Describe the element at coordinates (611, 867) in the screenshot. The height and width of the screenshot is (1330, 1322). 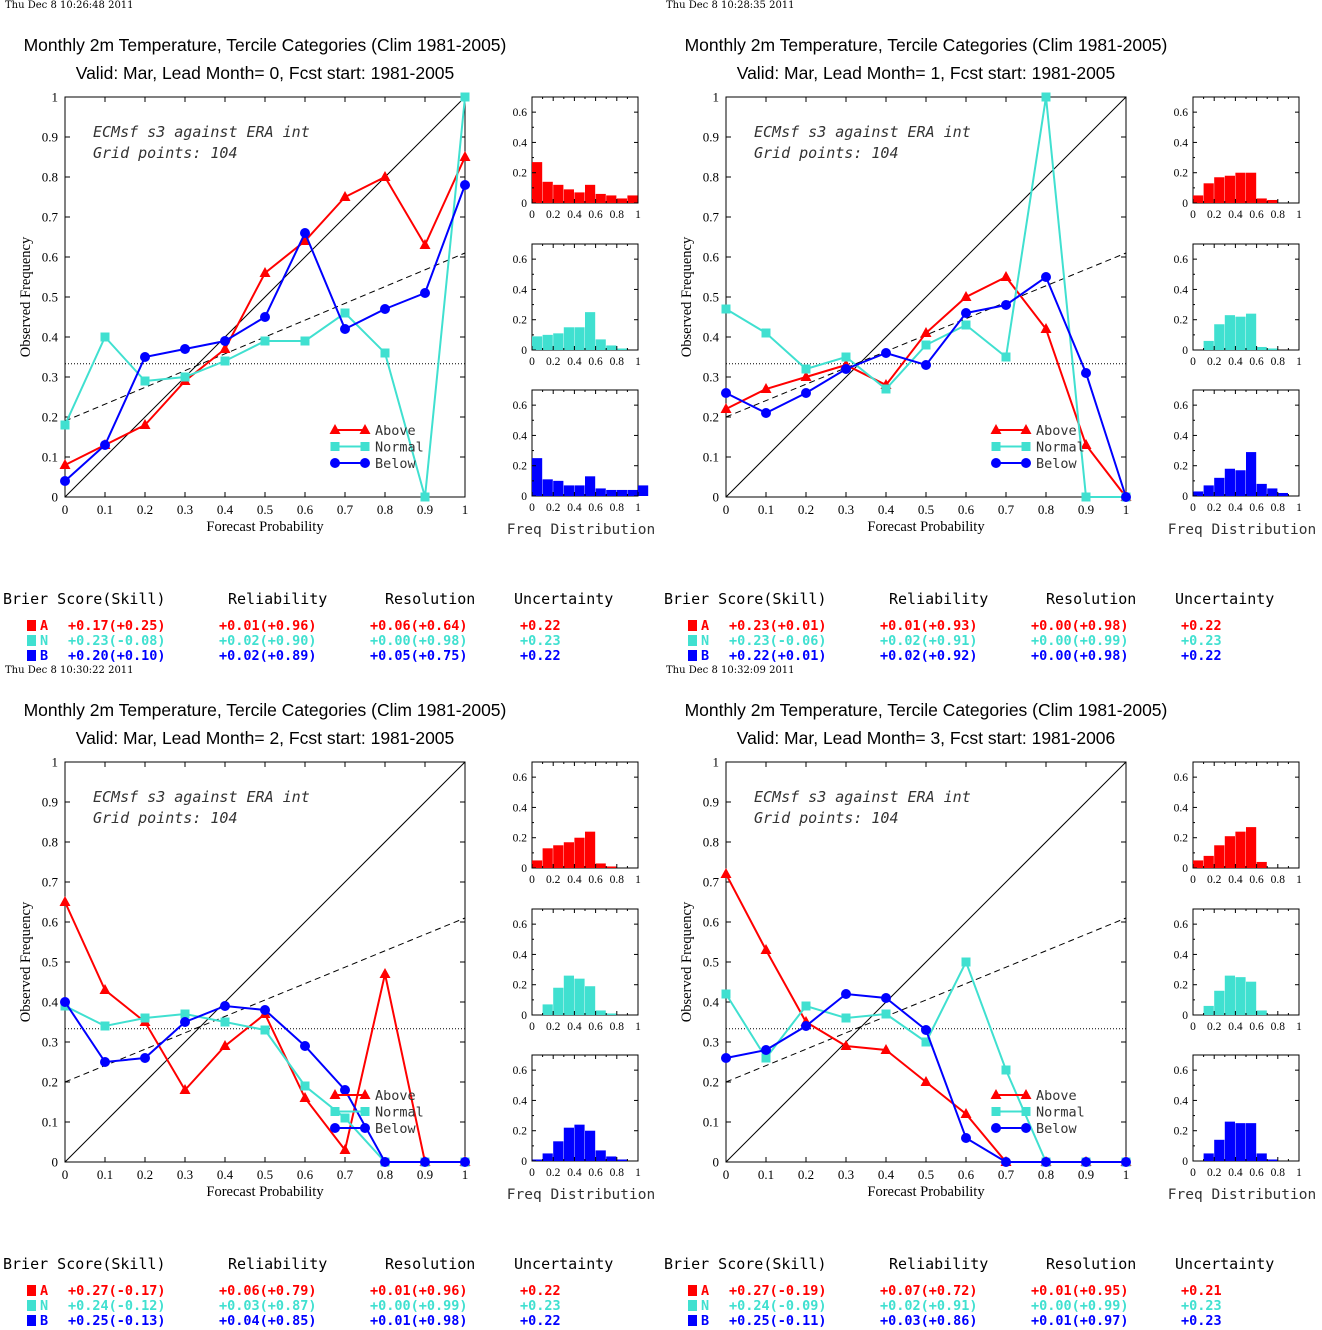
I see `histogram-bar-above` at that location.